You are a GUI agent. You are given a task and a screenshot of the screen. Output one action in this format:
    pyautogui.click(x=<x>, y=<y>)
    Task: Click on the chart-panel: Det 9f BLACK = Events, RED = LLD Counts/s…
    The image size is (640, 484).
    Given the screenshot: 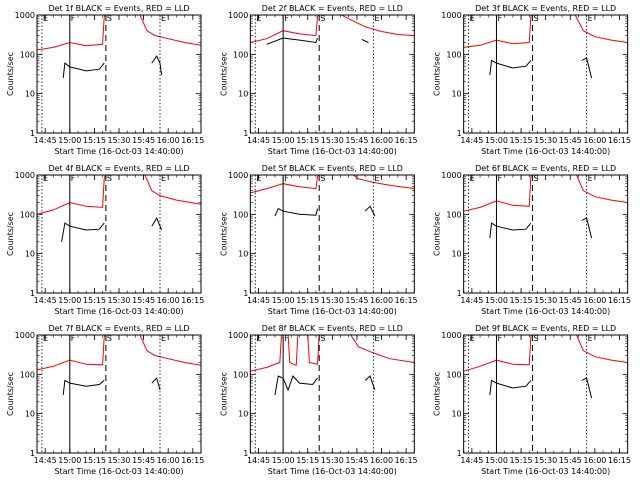 What is the action you would take?
    pyautogui.click(x=532, y=400)
    